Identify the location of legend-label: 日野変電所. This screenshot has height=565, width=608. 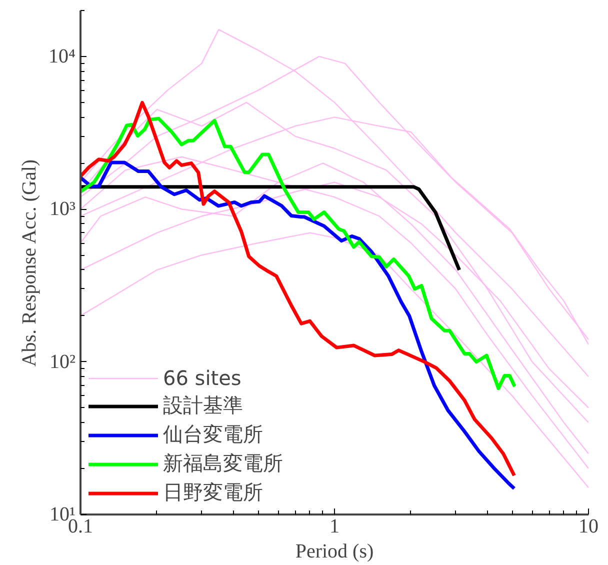
(213, 492).